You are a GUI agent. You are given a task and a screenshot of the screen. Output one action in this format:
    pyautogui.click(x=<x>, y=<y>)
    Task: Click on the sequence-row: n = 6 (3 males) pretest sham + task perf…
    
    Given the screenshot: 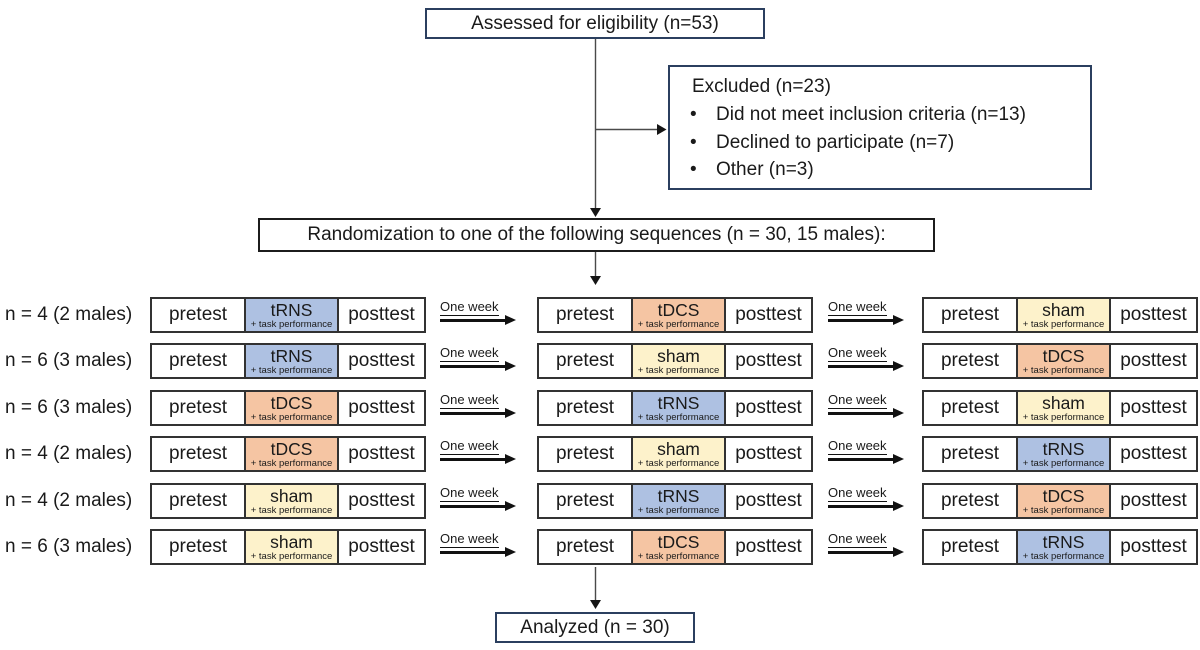 What is the action you would take?
    pyautogui.click(x=600, y=547)
    